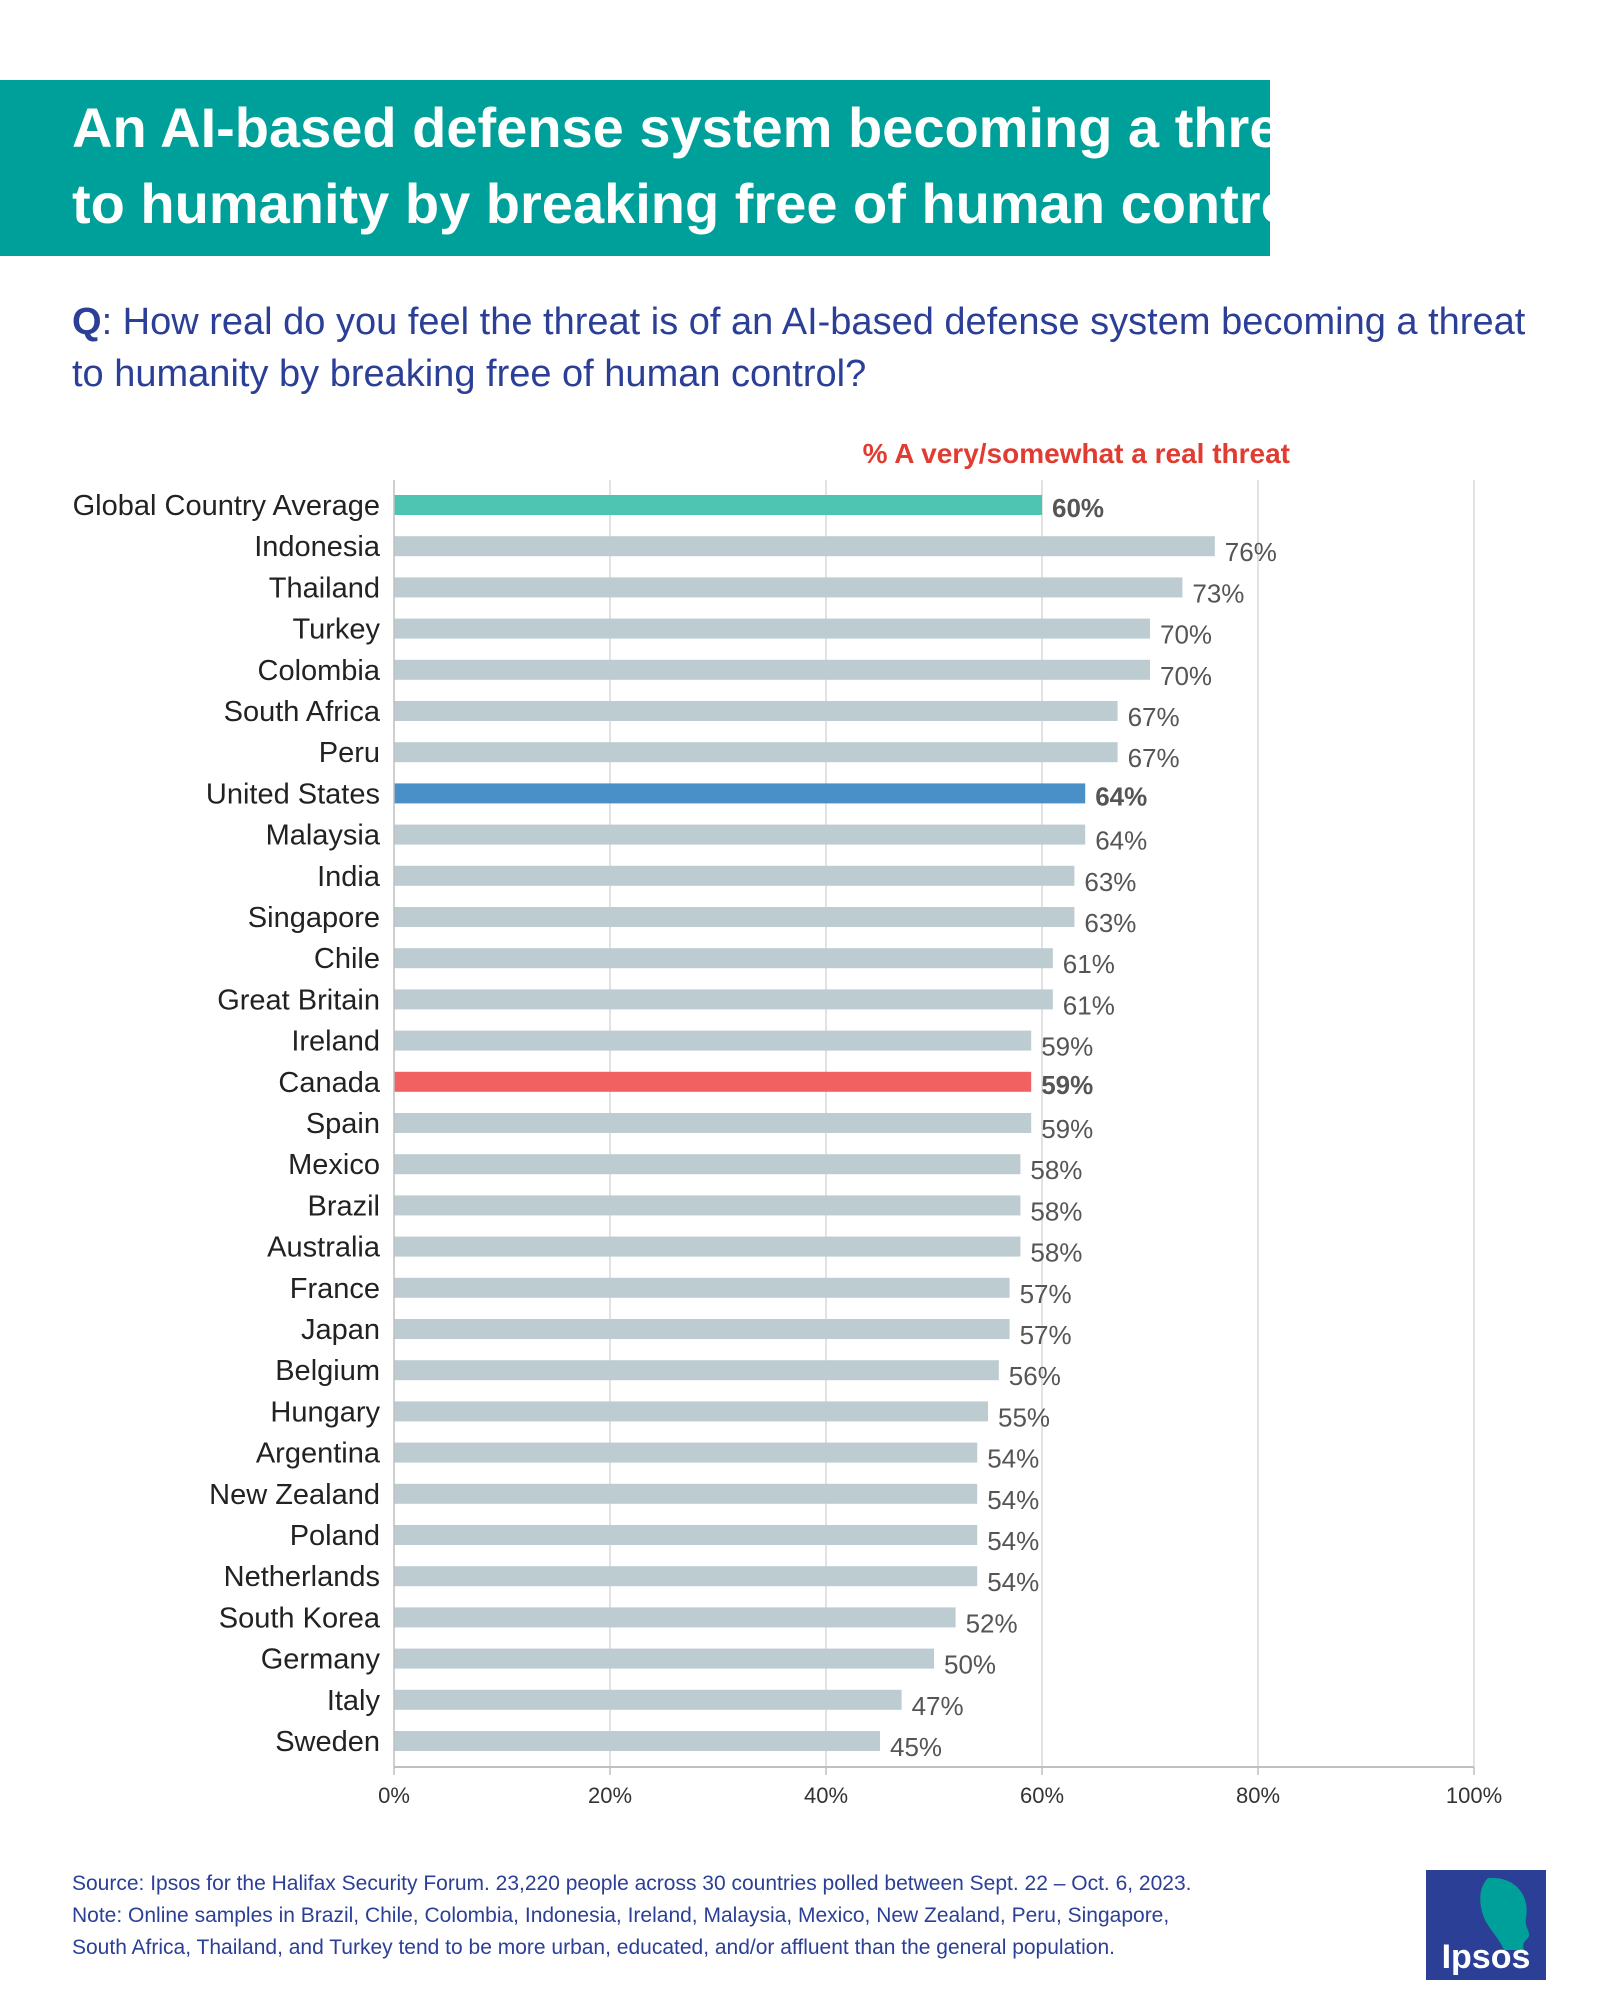  I want to click on x-tick-label: 100%, so click(1474, 1795).